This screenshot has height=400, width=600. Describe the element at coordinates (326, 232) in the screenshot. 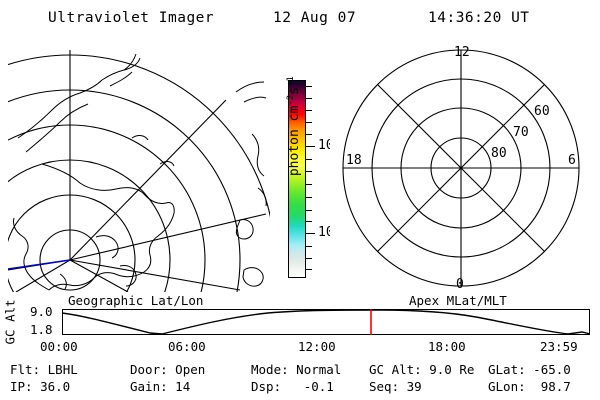

I see `colorbar-label-10: 10` at that location.